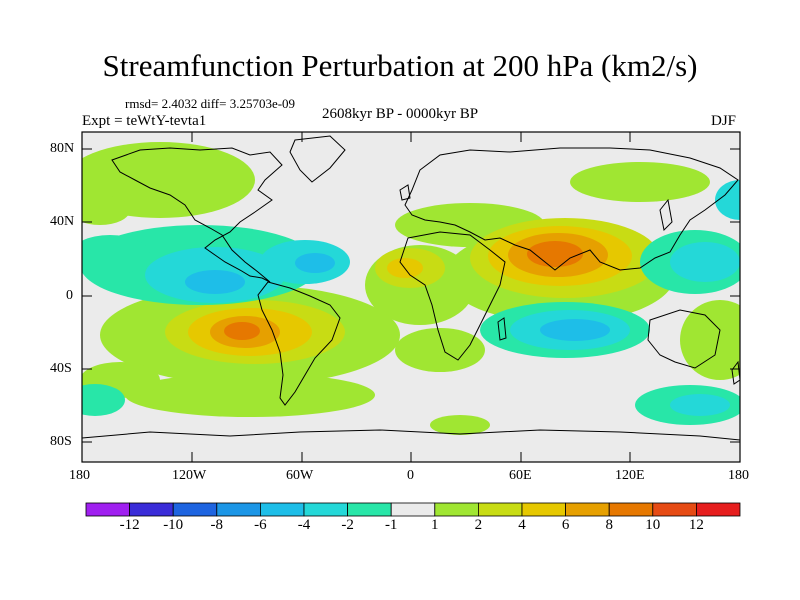  I want to click on x-tick-label: 120E, so click(630, 475).